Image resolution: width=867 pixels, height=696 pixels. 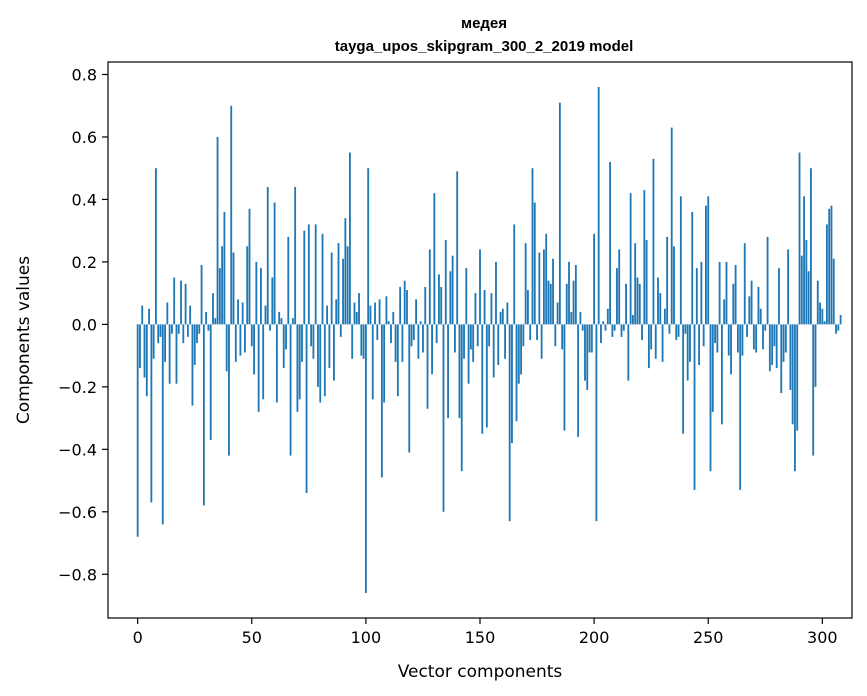 What do you see at coordinates (708, 637) in the screenshot?
I see `x-tick-label: 250` at bounding box center [708, 637].